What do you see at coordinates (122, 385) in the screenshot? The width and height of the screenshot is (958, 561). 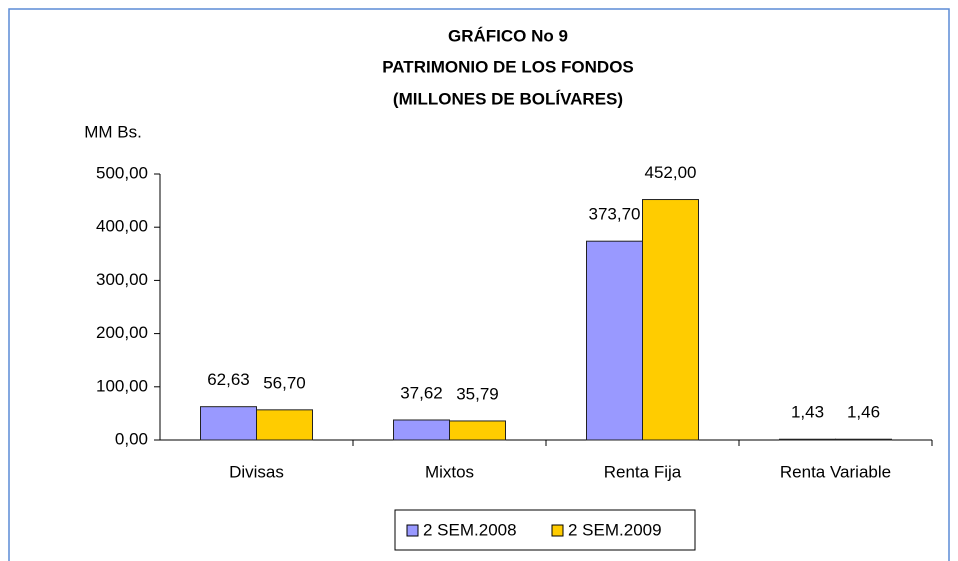 I see `y-tick-label: 100,00` at bounding box center [122, 385].